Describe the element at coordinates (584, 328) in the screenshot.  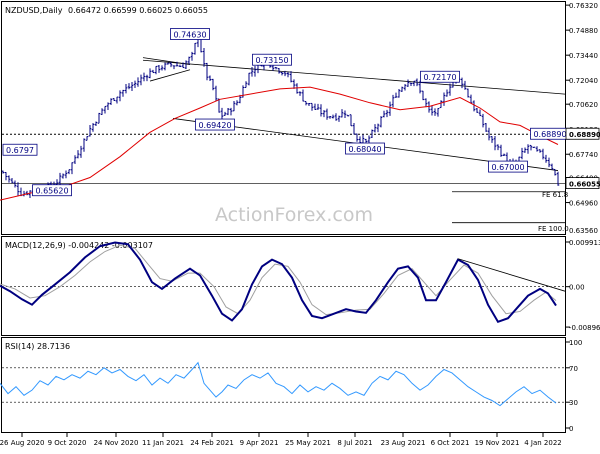
I see `macd-y-tick-label: -0.008962` at that location.